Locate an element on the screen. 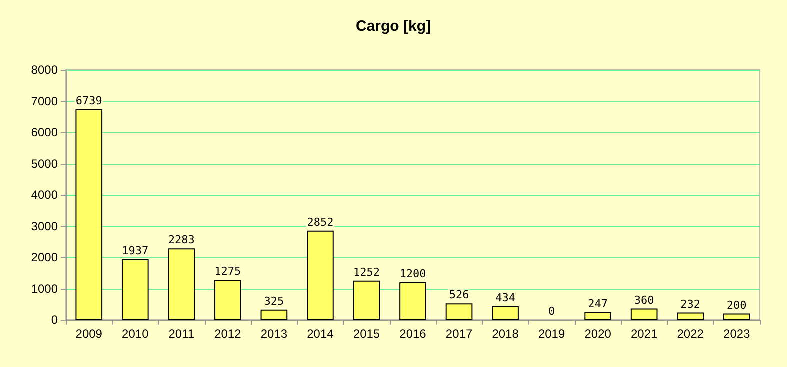  data-label: 1252 is located at coordinates (366, 272).